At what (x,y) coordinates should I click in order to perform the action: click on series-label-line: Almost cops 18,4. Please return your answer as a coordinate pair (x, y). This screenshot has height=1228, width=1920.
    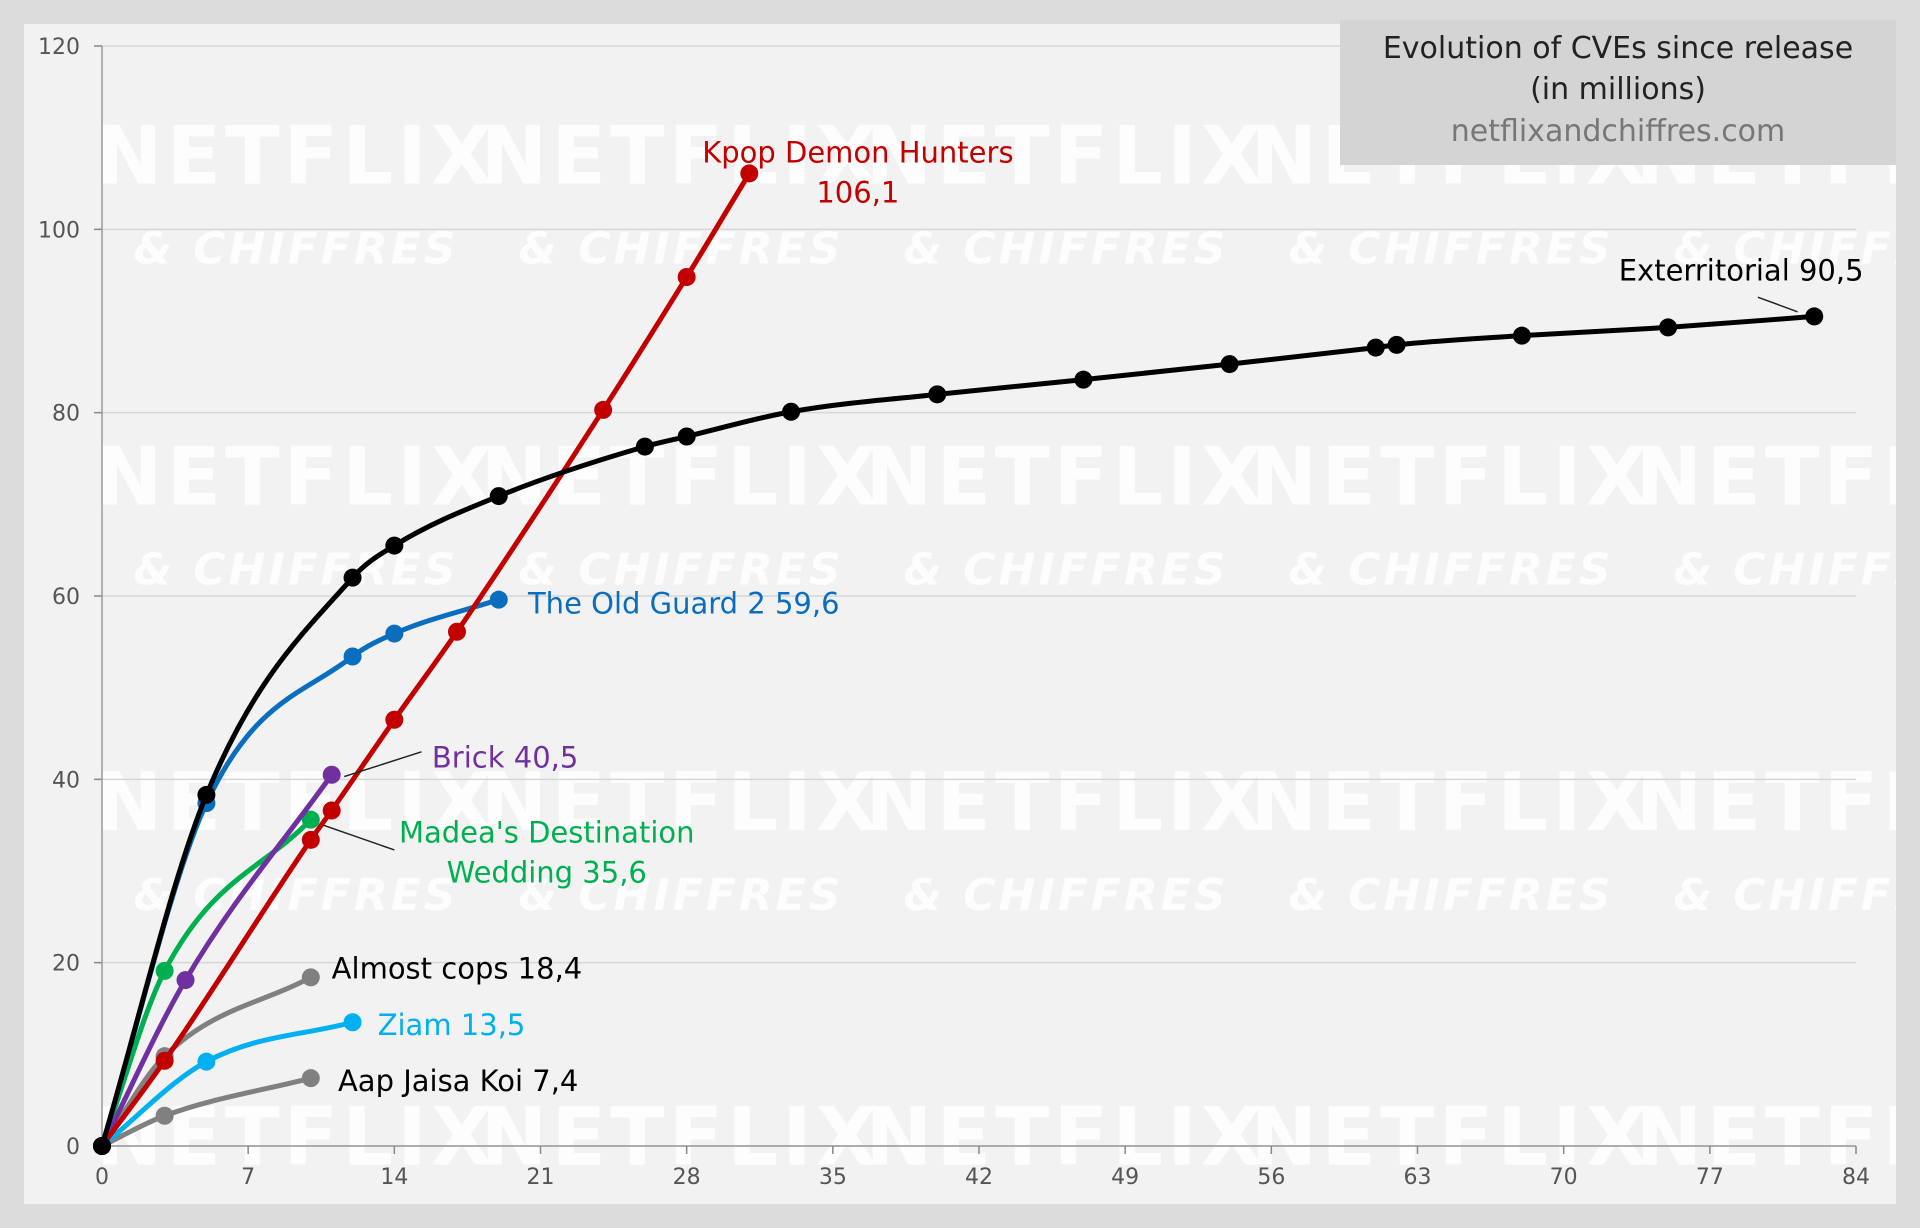
    Looking at the image, I should click on (457, 968).